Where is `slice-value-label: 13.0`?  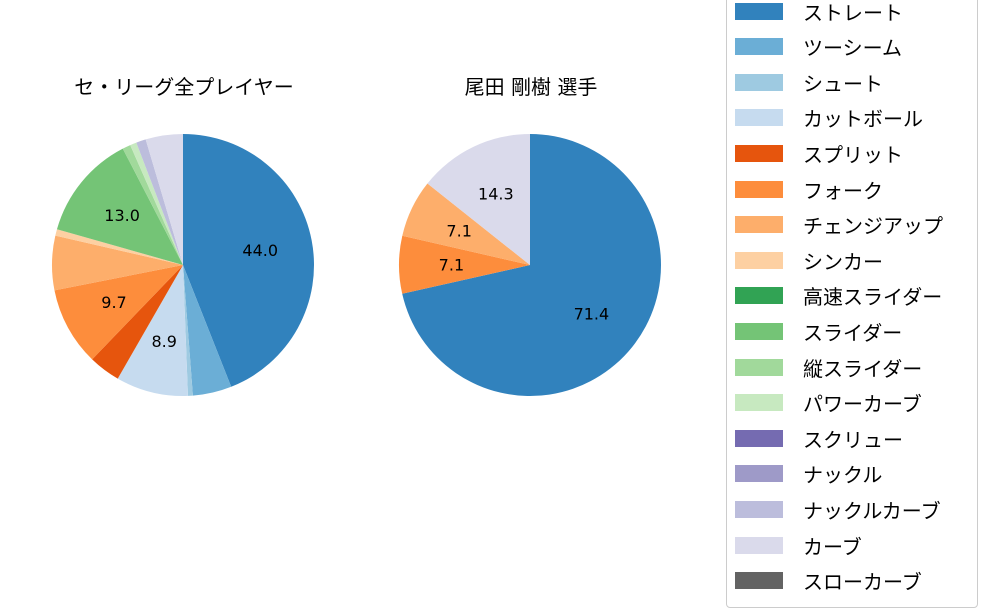
slice-value-label: 13.0 is located at coordinates (122, 215).